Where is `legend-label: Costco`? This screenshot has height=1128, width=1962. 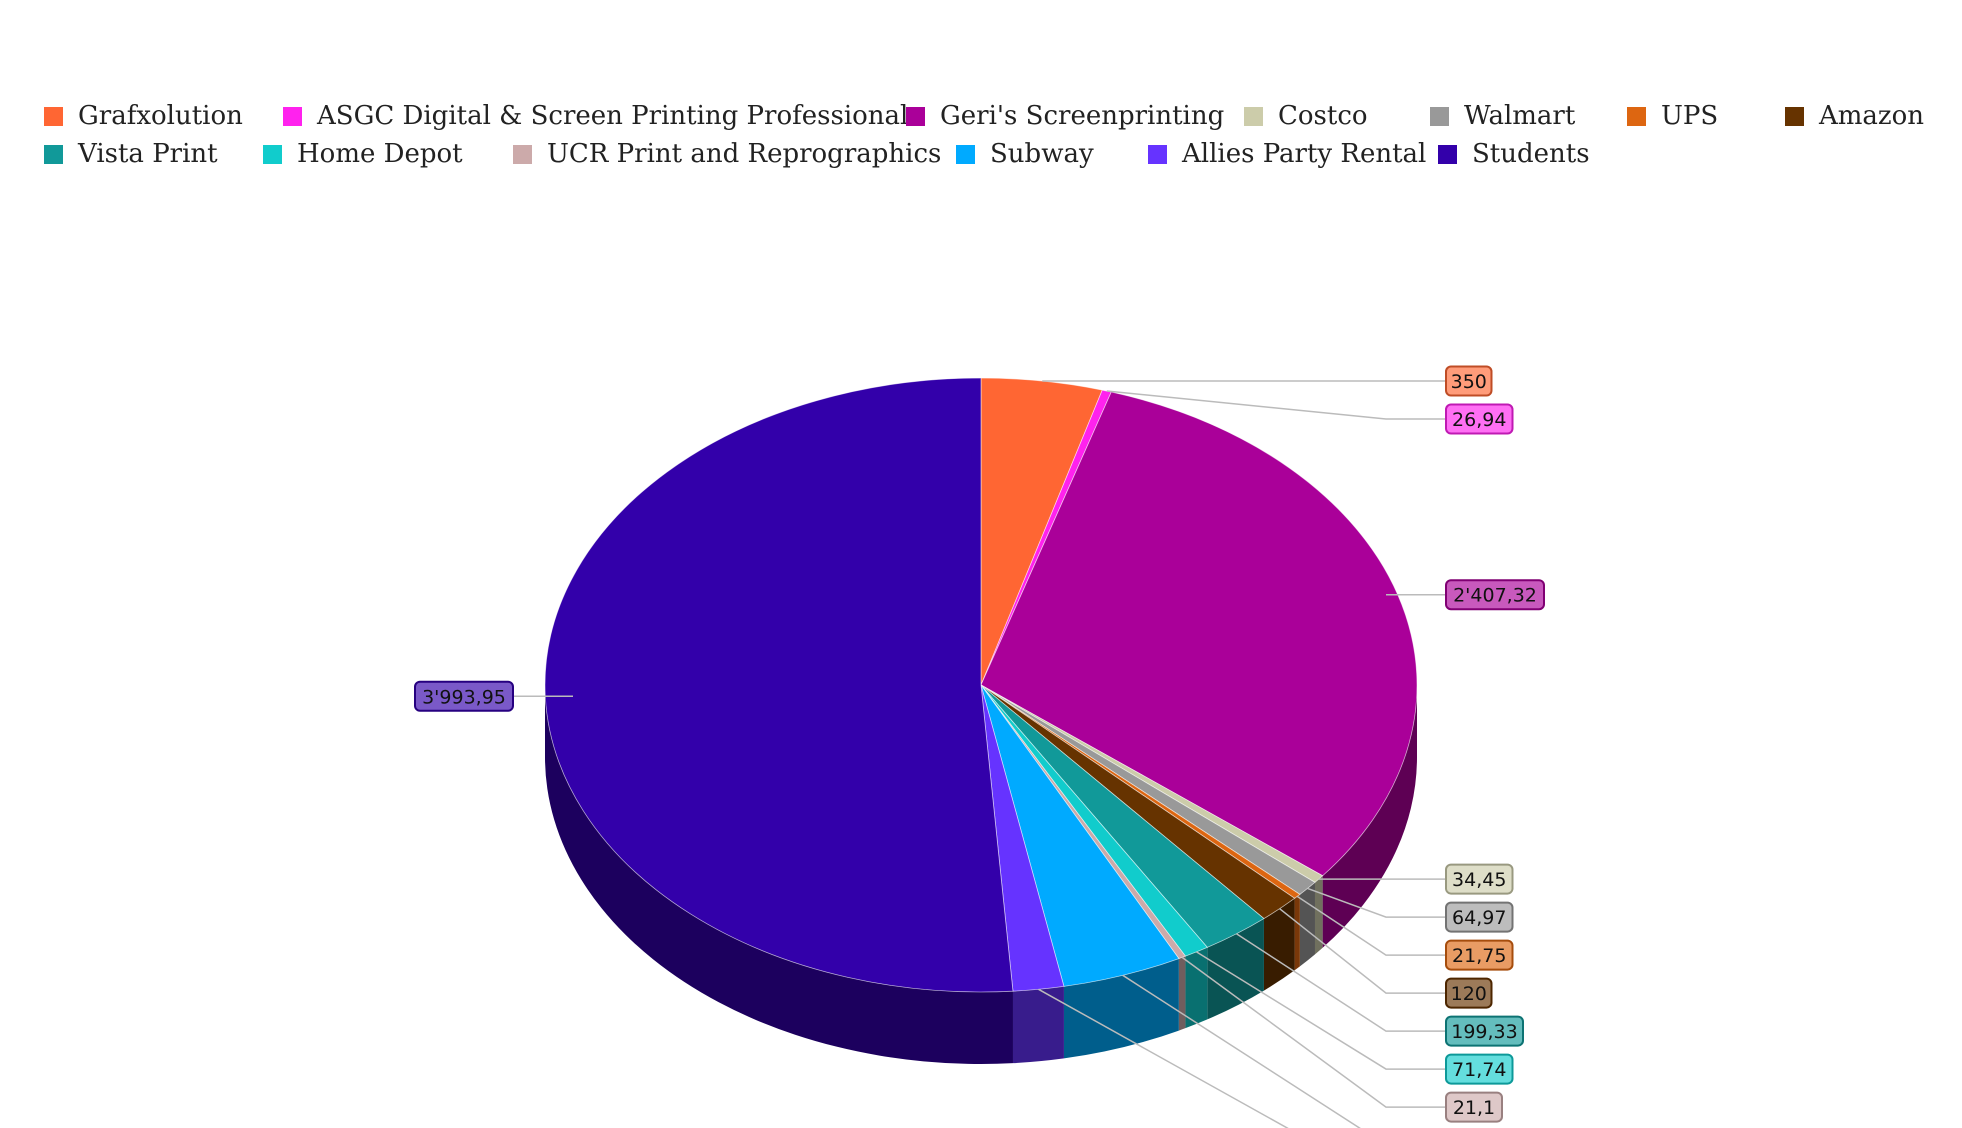
legend-label: Costco is located at coordinates (1323, 116).